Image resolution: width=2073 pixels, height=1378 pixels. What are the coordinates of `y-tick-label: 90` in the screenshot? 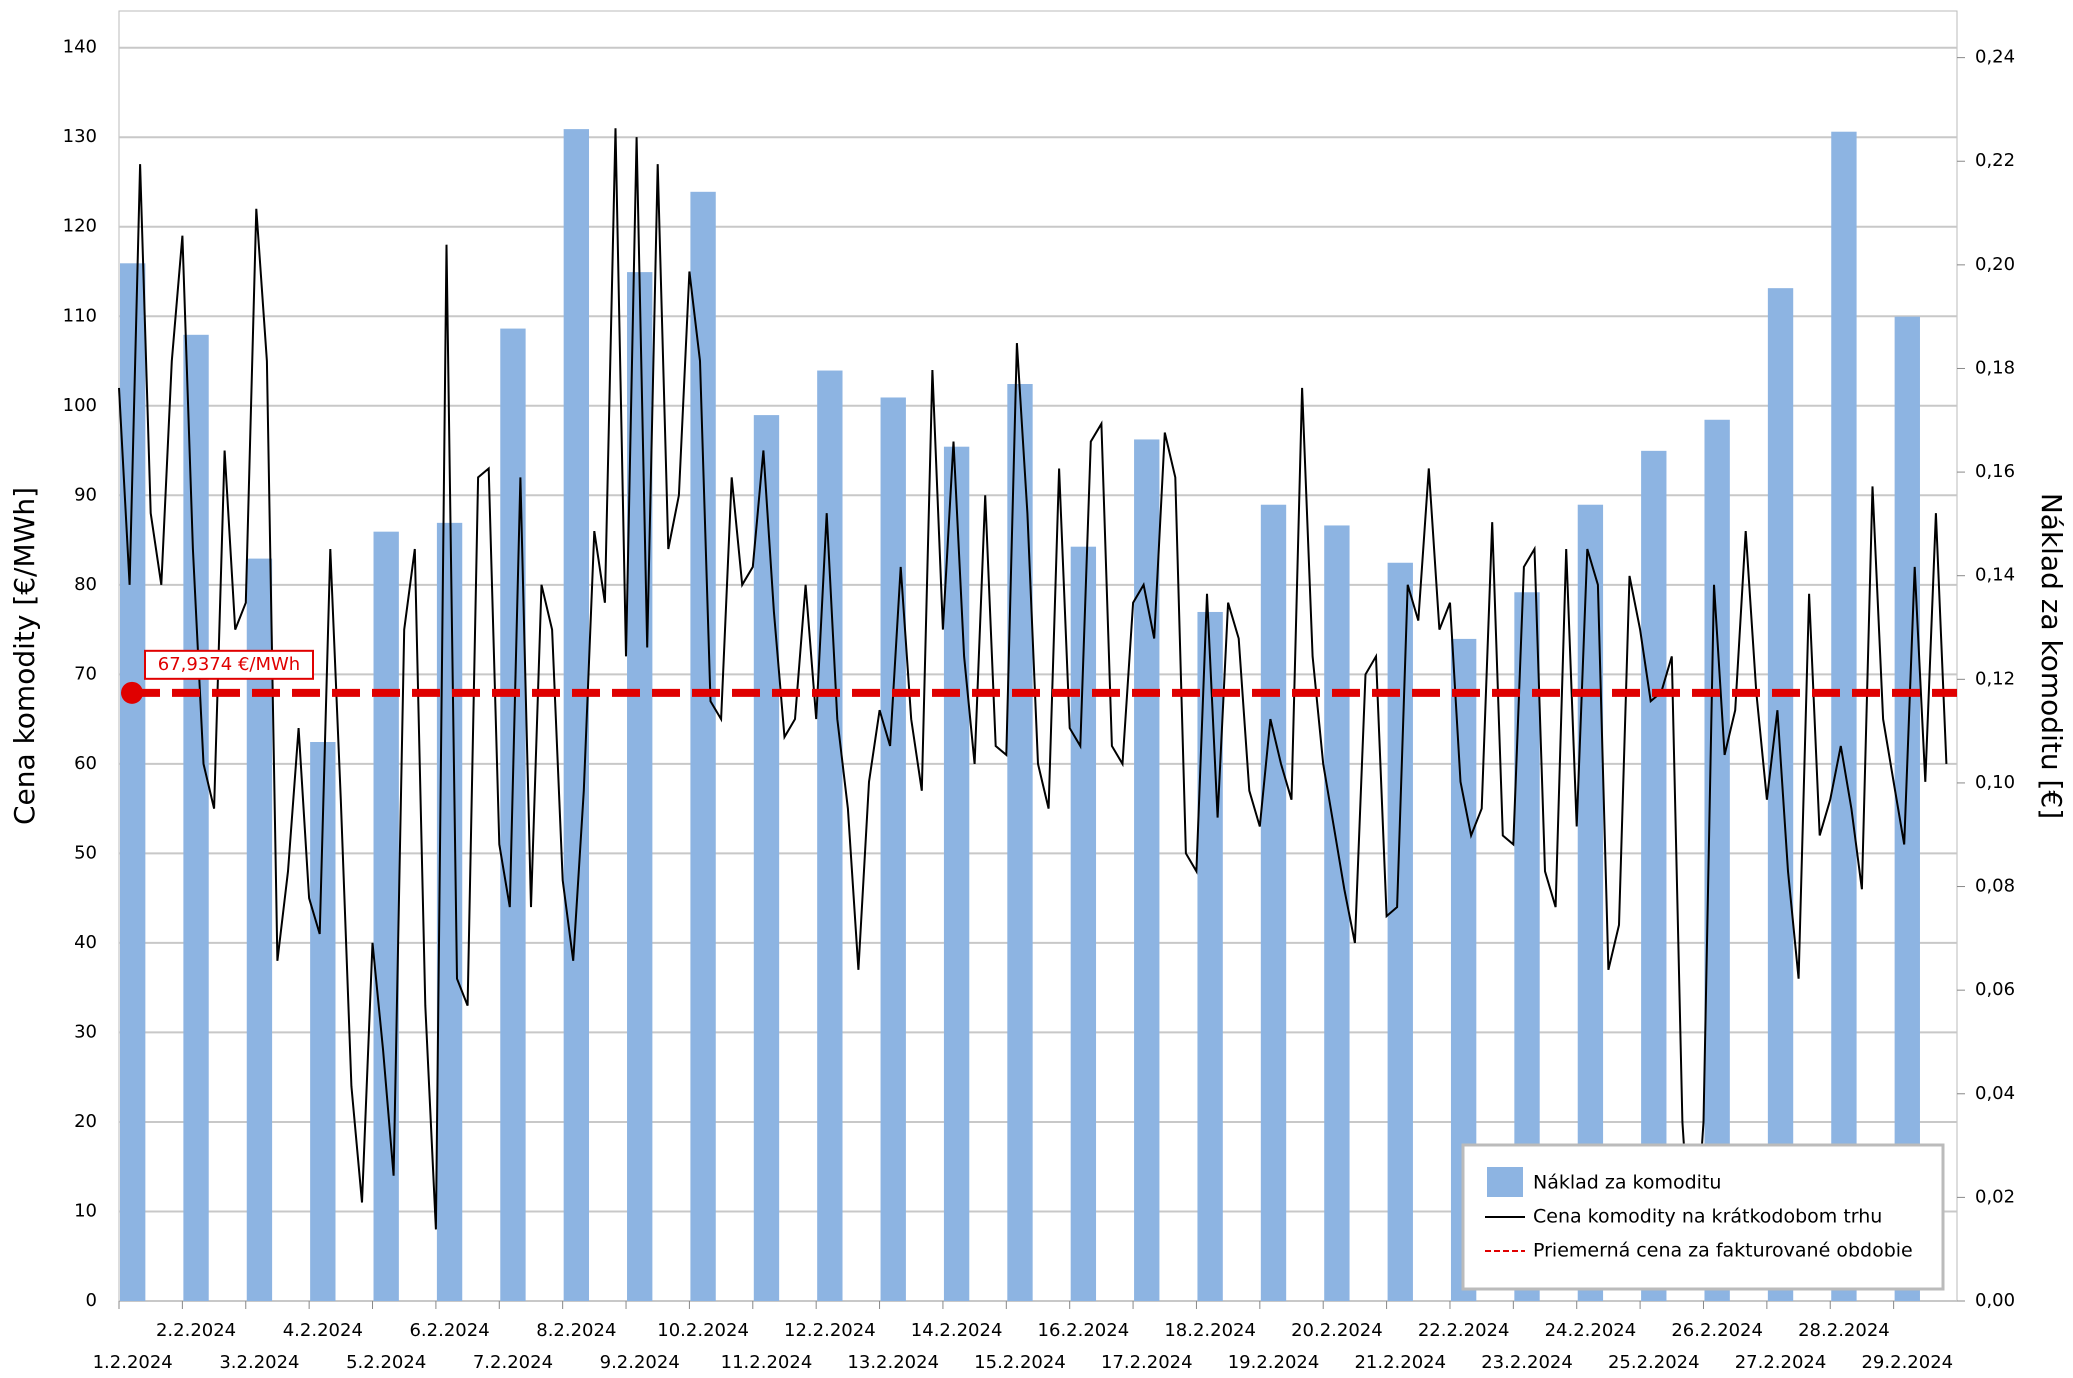 It's located at (85, 494).